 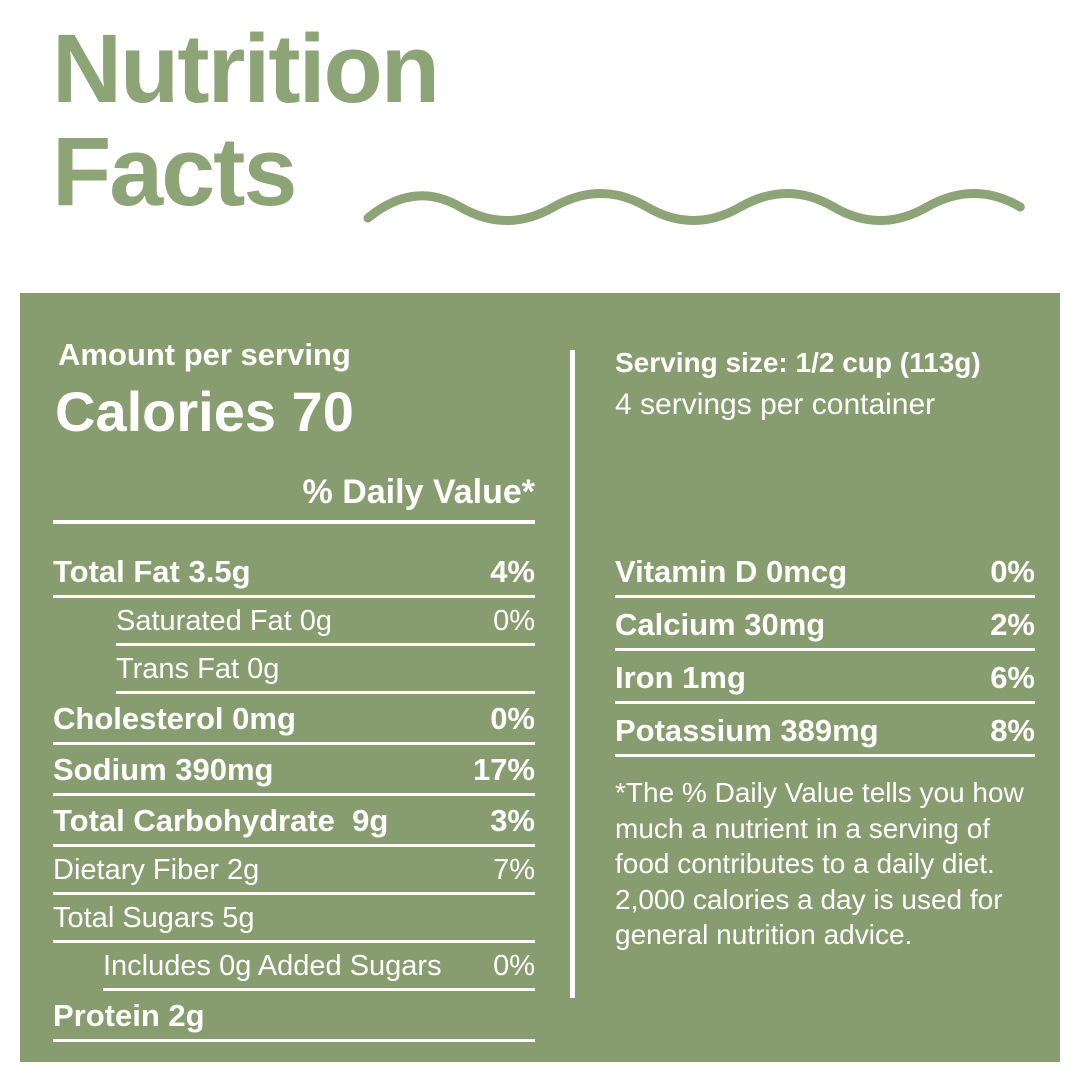 What do you see at coordinates (572, 674) in the screenshot?
I see `column-divider` at bounding box center [572, 674].